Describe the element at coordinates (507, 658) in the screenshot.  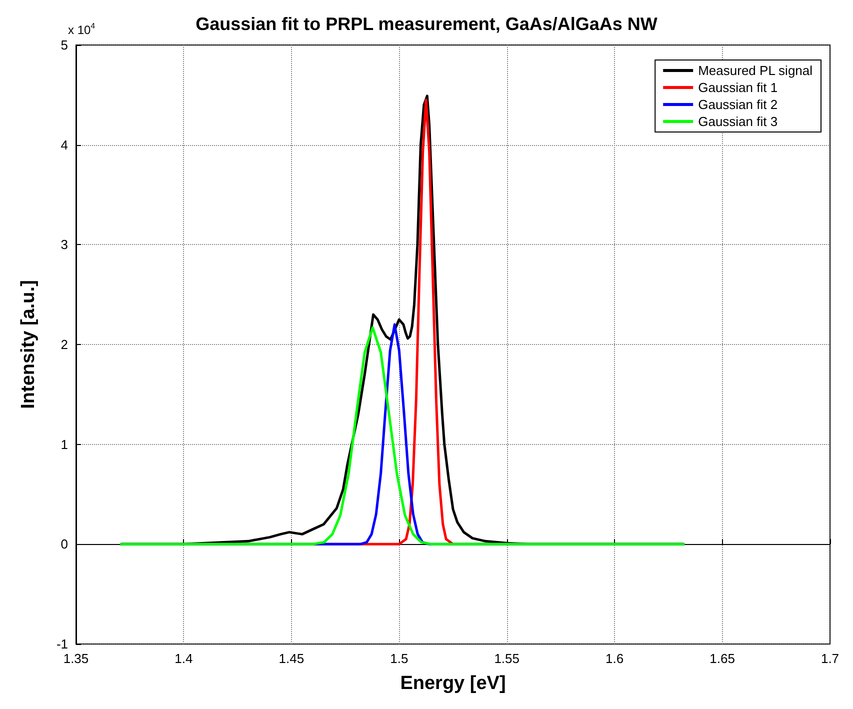
I see `x-tick-label: 1.55` at that location.